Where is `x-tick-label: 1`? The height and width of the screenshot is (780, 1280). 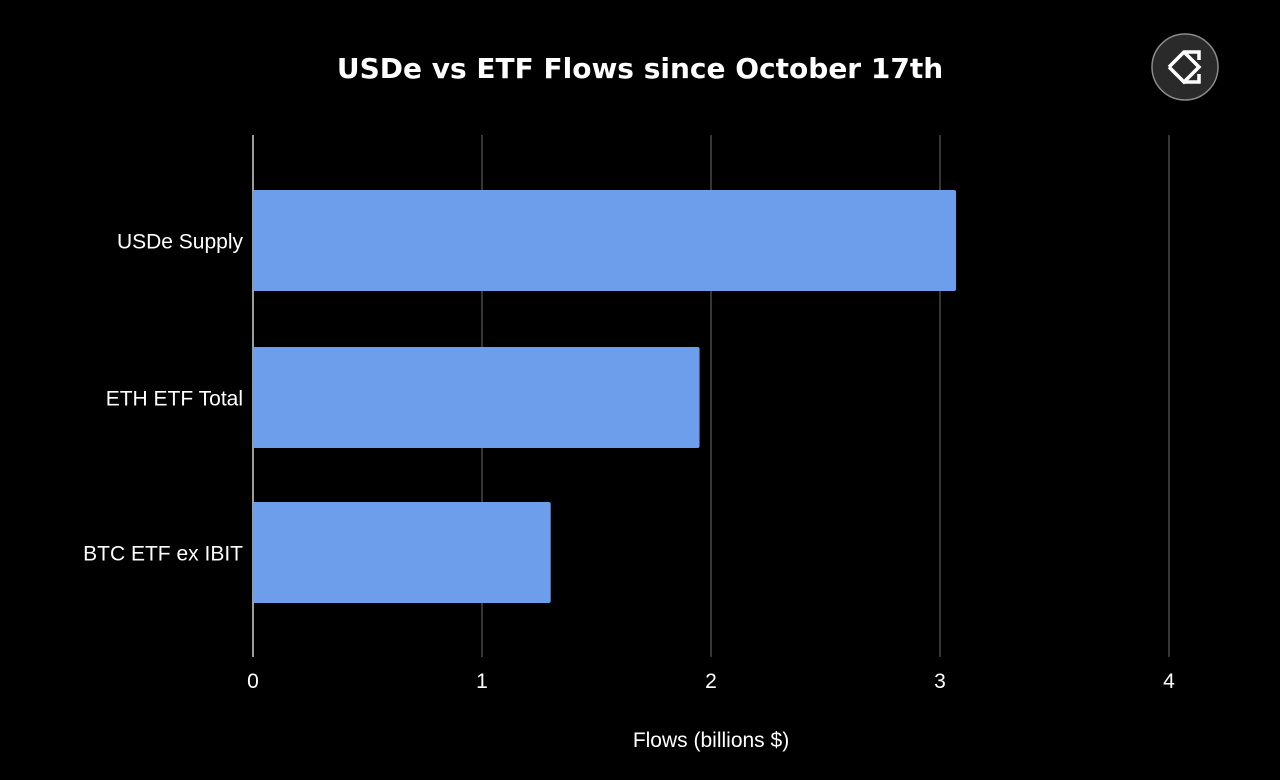 x-tick-label: 1 is located at coordinates (482, 681).